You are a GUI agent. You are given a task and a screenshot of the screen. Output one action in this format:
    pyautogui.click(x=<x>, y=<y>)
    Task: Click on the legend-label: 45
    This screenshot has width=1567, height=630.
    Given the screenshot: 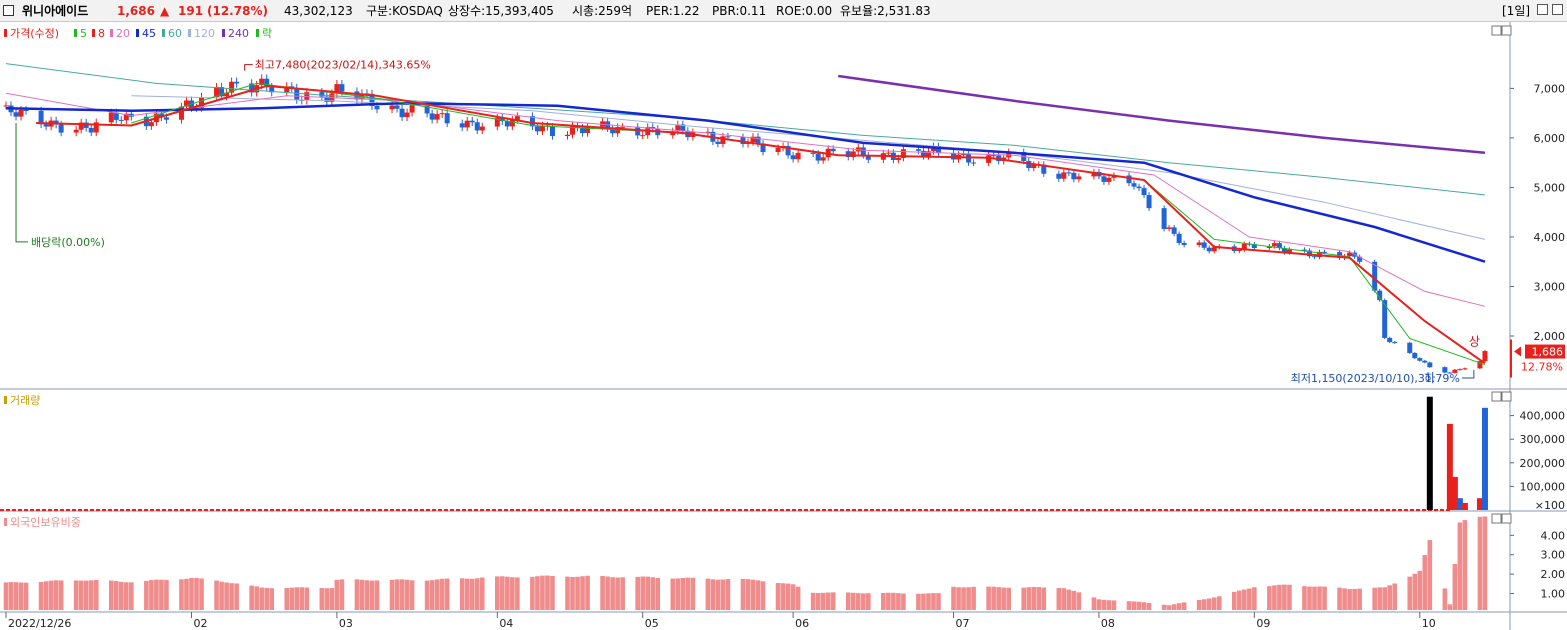 What is the action you would take?
    pyautogui.click(x=149, y=33)
    